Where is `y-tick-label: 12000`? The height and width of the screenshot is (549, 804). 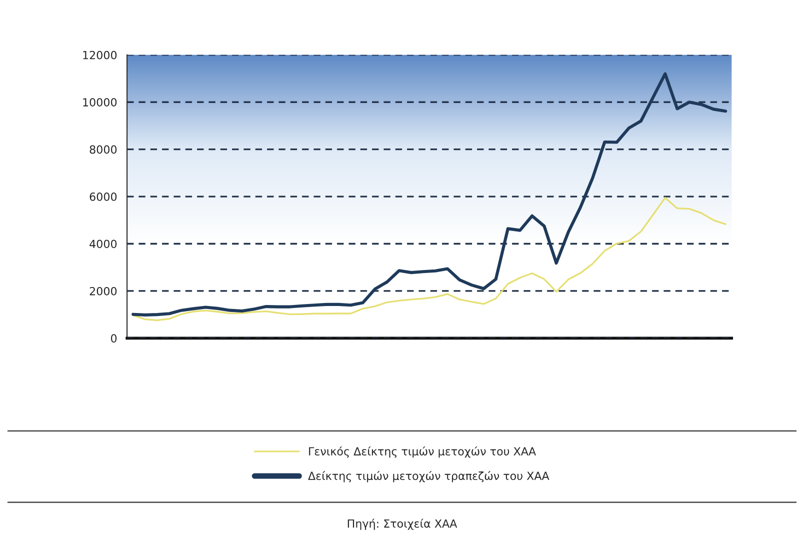 y-tick-label: 12000 is located at coordinates (100, 55).